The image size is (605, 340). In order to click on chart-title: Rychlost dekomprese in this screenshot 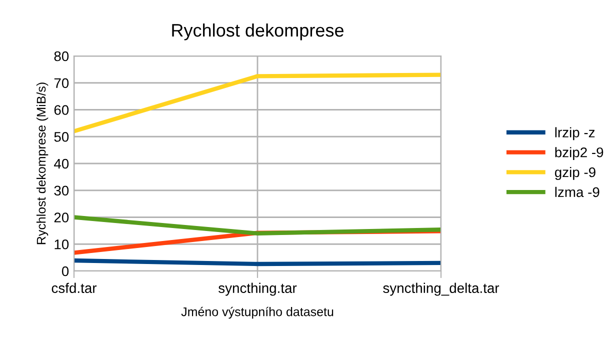, I will do `click(258, 31)`.